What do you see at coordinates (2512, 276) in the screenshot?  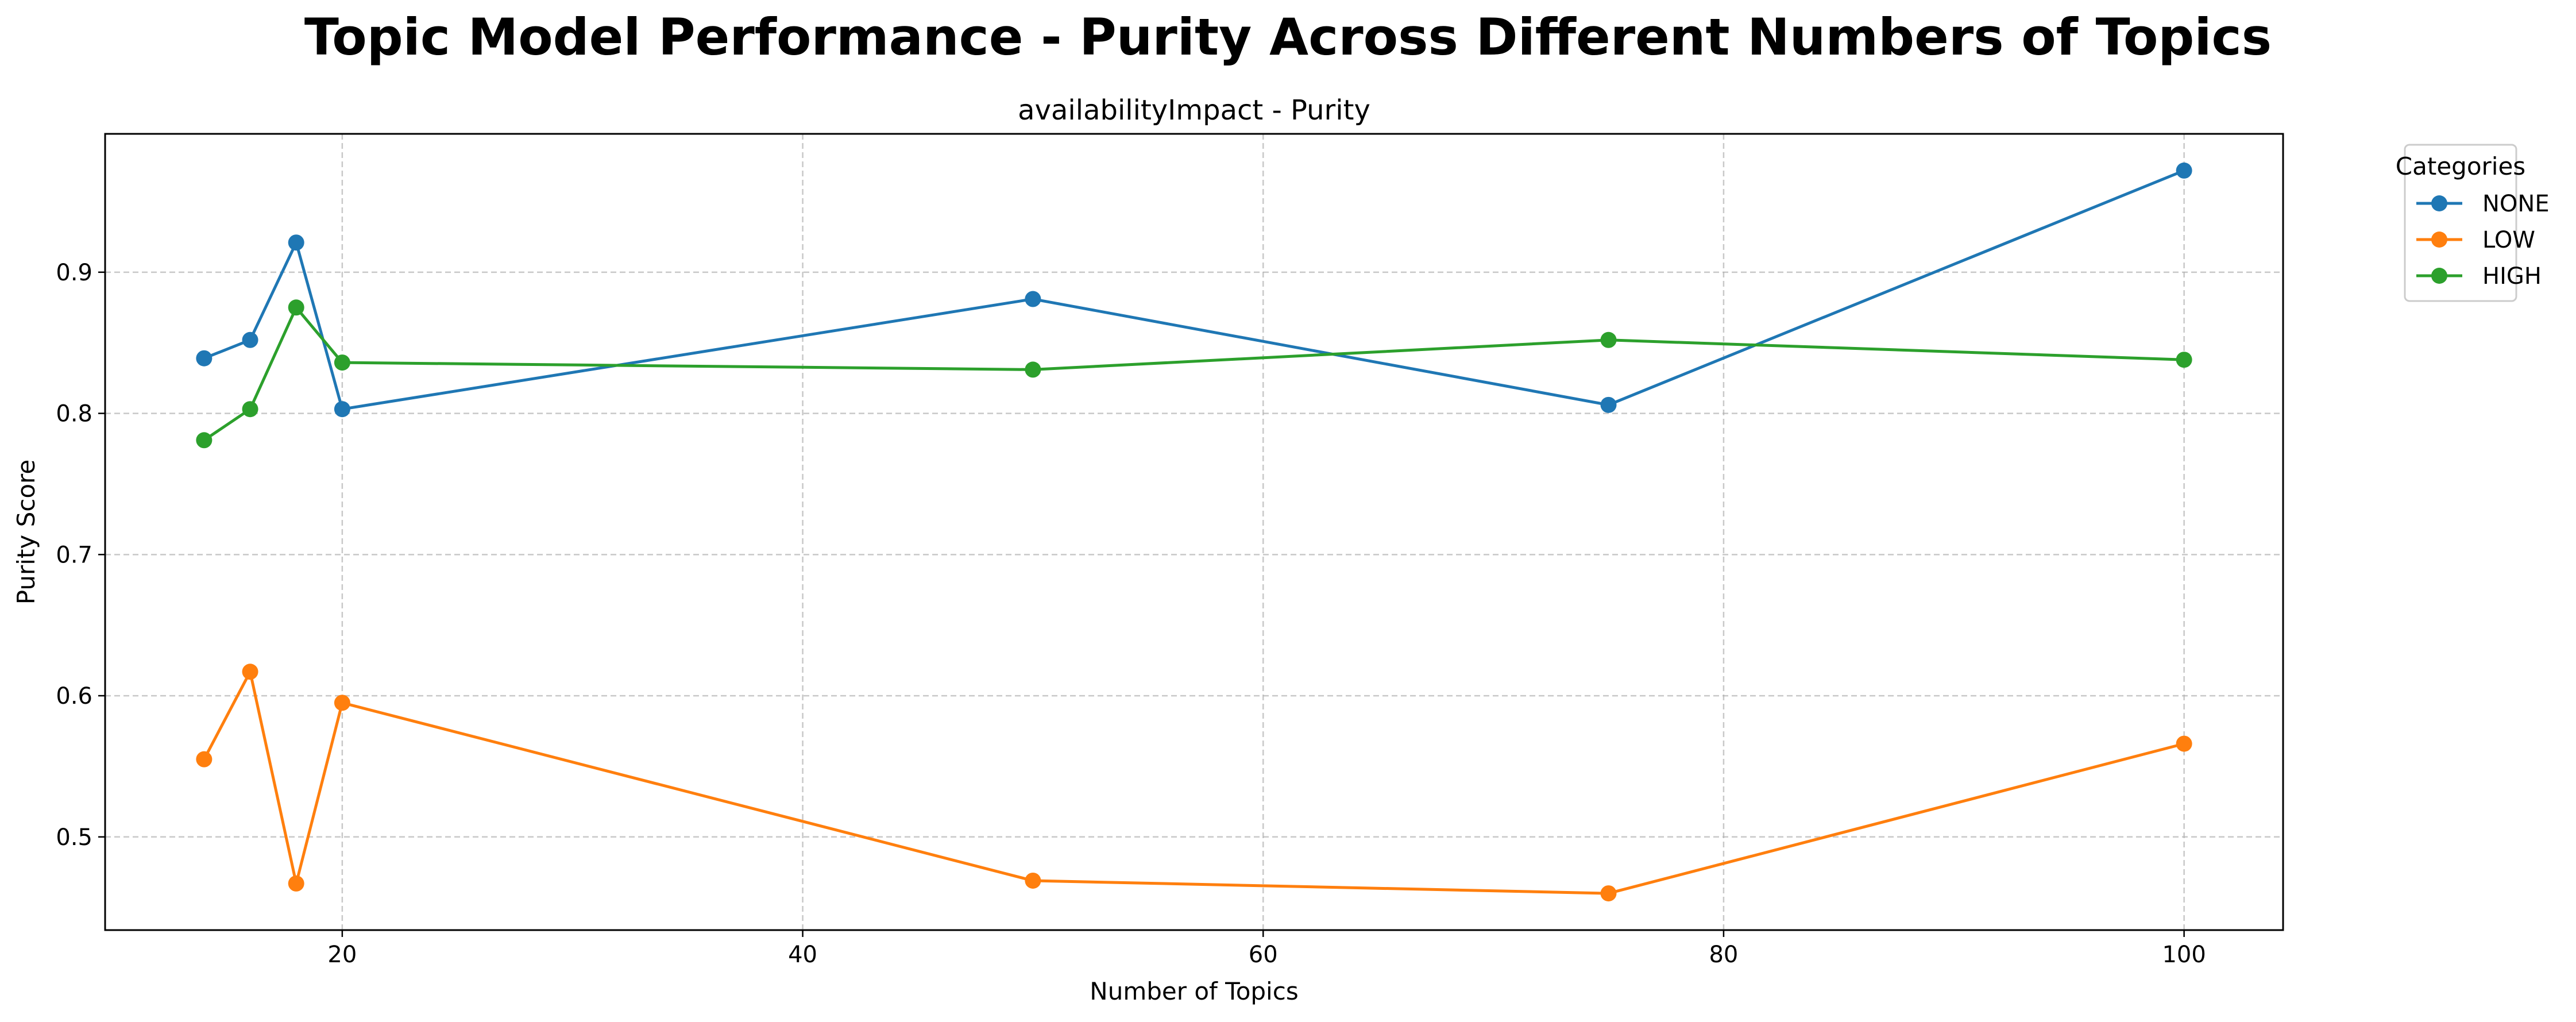 I see `legend-label: HIGH` at bounding box center [2512, 276].